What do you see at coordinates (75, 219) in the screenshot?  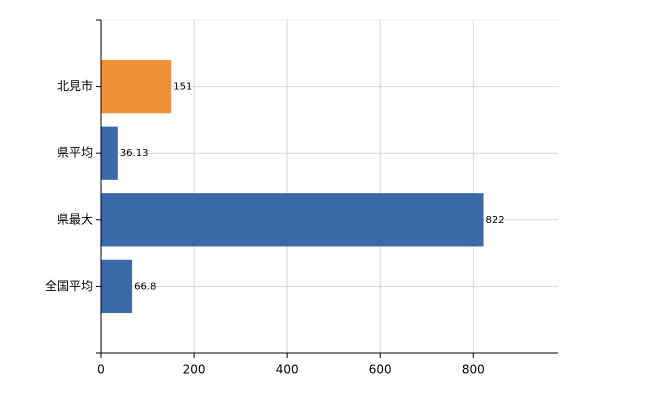 I see `y-tick-label: 県最大` at bounding box center [75, 219].